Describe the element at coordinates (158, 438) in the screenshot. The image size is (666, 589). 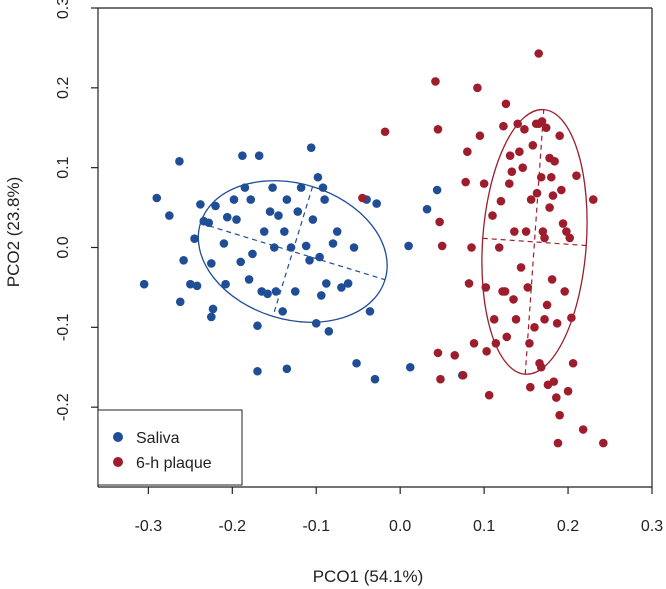
I see `legend-label-saliva: Saliva` at that location.